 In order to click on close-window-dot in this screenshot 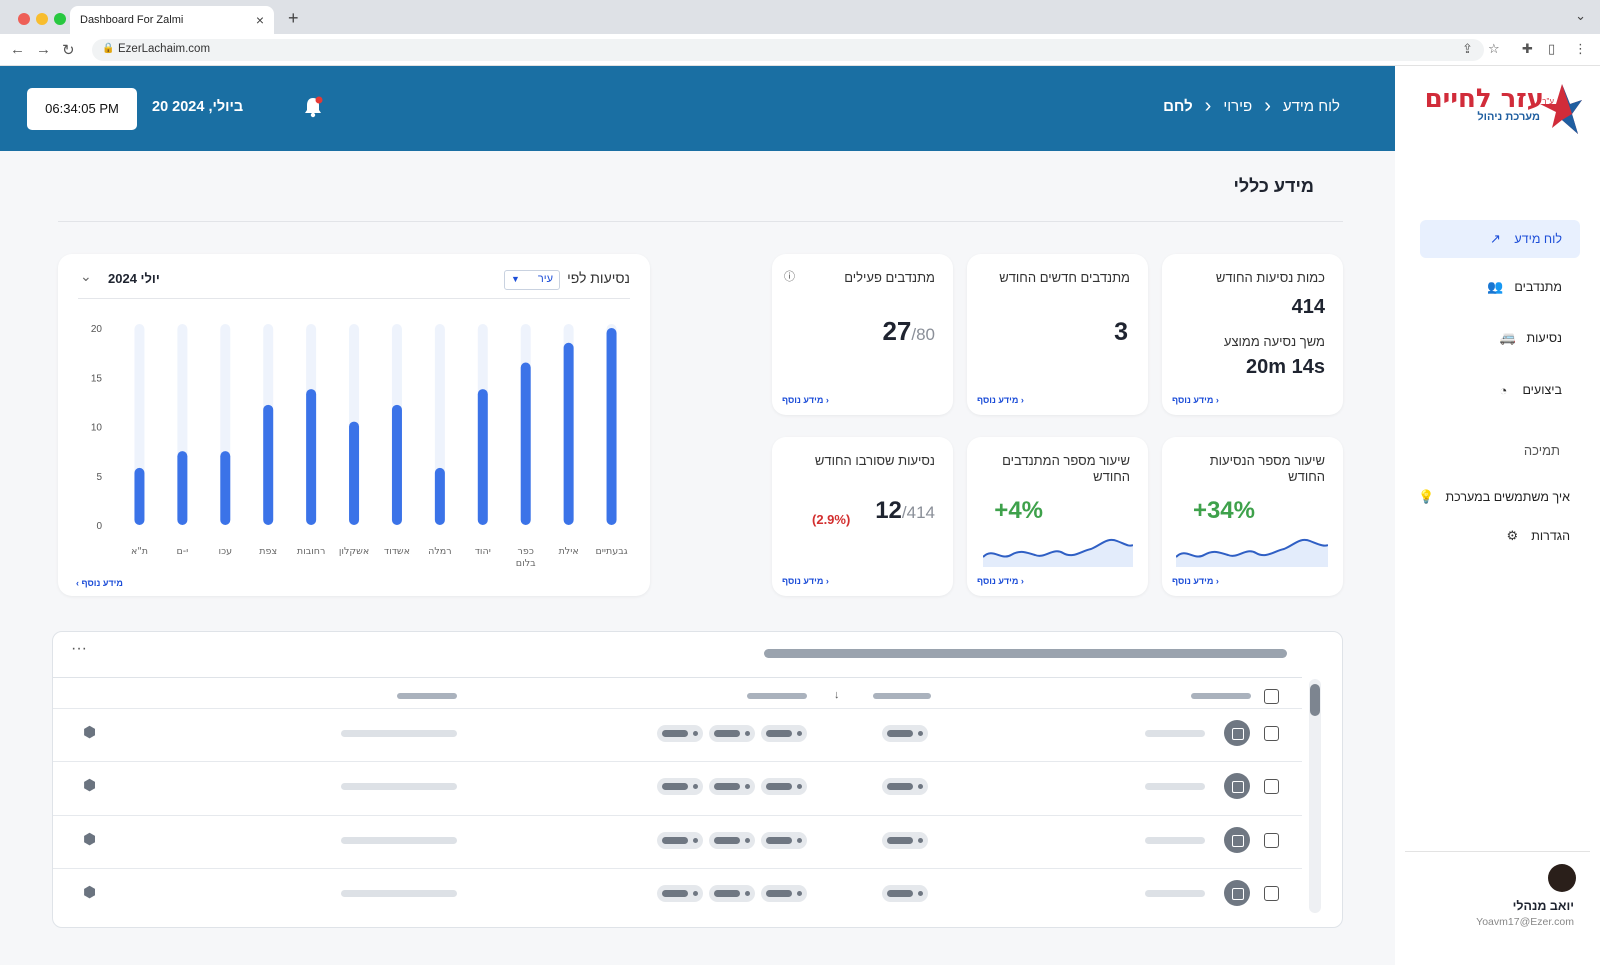, I will do `click(24, 19)`.